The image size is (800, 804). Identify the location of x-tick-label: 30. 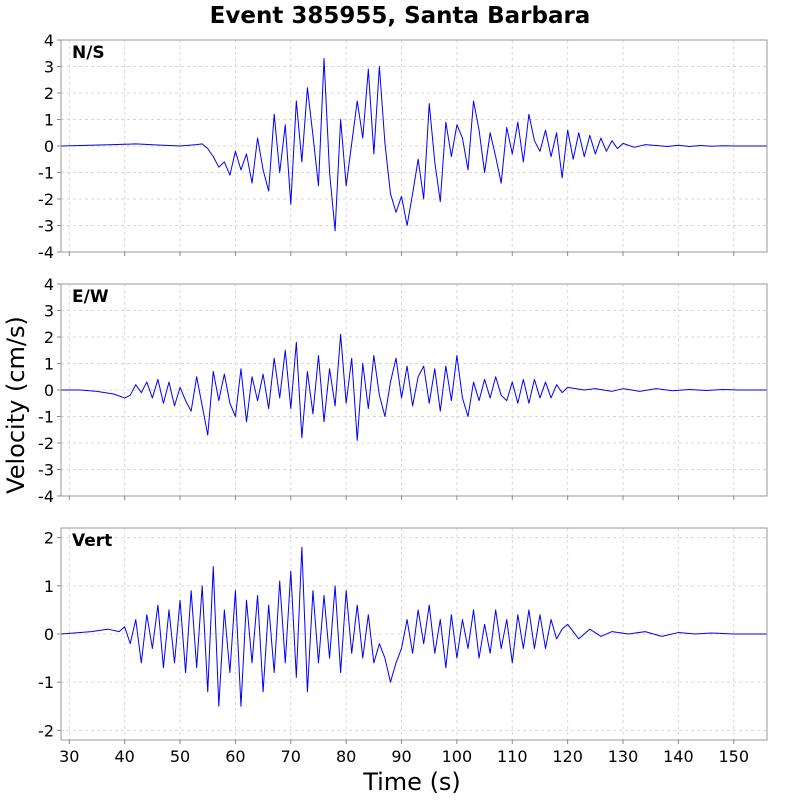
(69, 756).